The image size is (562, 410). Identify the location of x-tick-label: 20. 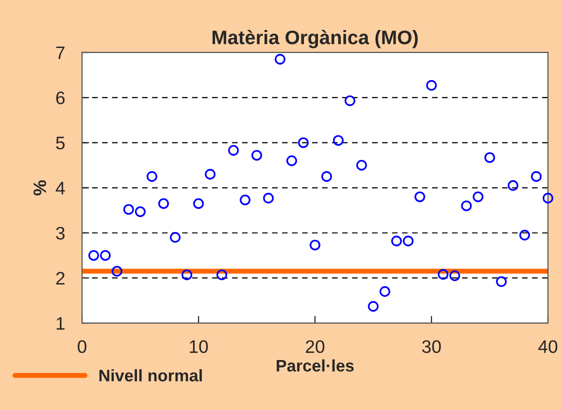
(315, 347).